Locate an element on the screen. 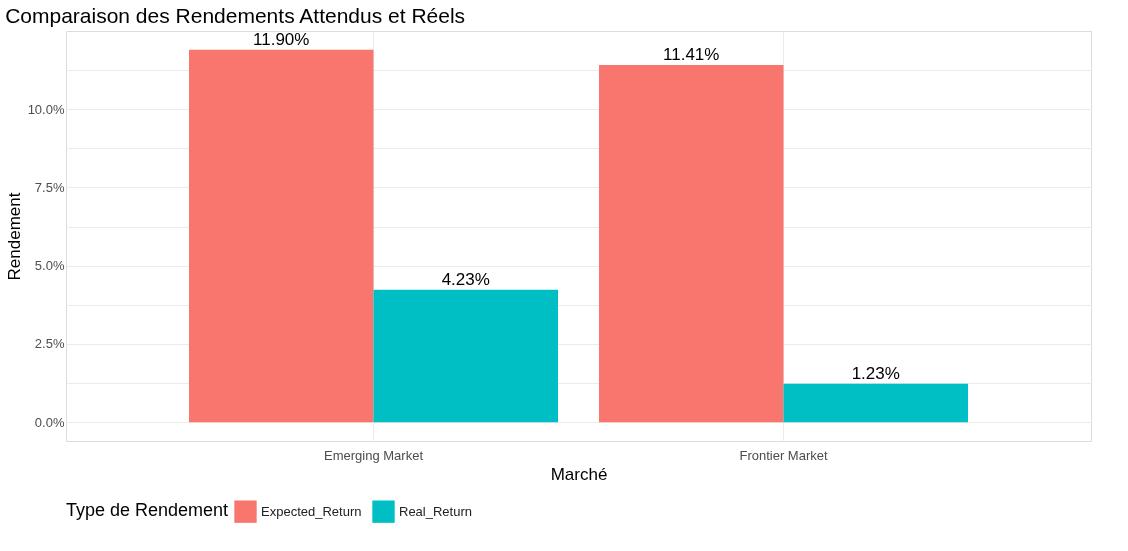 The width and height of the screenshot is (1128, 551). y-tick-label: 0.0% is located at coordinates (49, 422).